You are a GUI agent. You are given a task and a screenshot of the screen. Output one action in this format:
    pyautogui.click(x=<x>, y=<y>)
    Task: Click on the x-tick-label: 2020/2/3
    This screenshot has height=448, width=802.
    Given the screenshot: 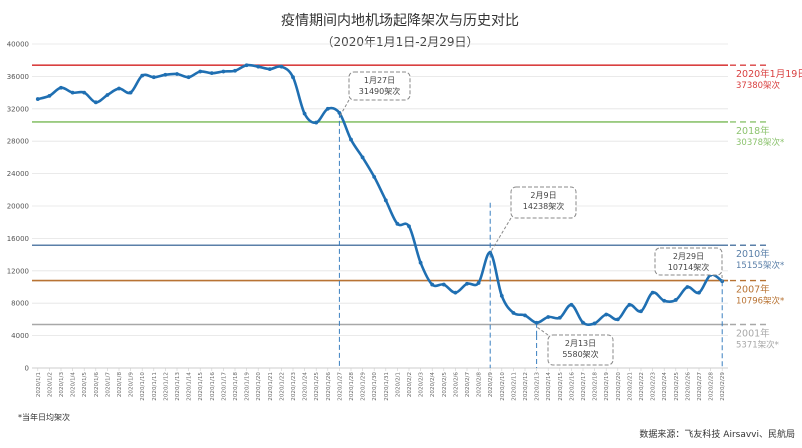 What is the action you would take?
    pyautogui.click(x=422, y=385)
    